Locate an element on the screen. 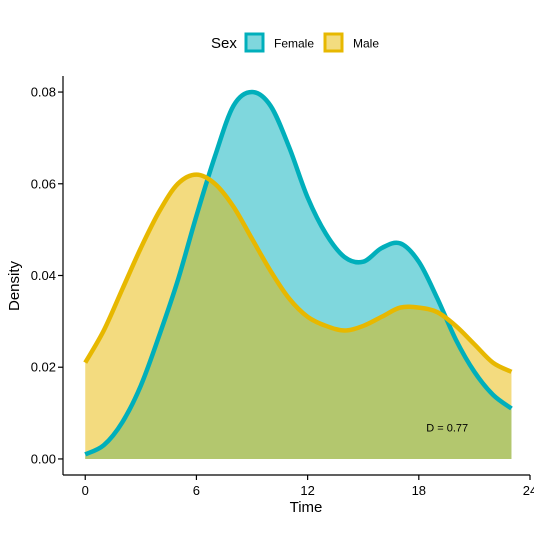  legend-label-male: Male is located at coordinates (366, 44).